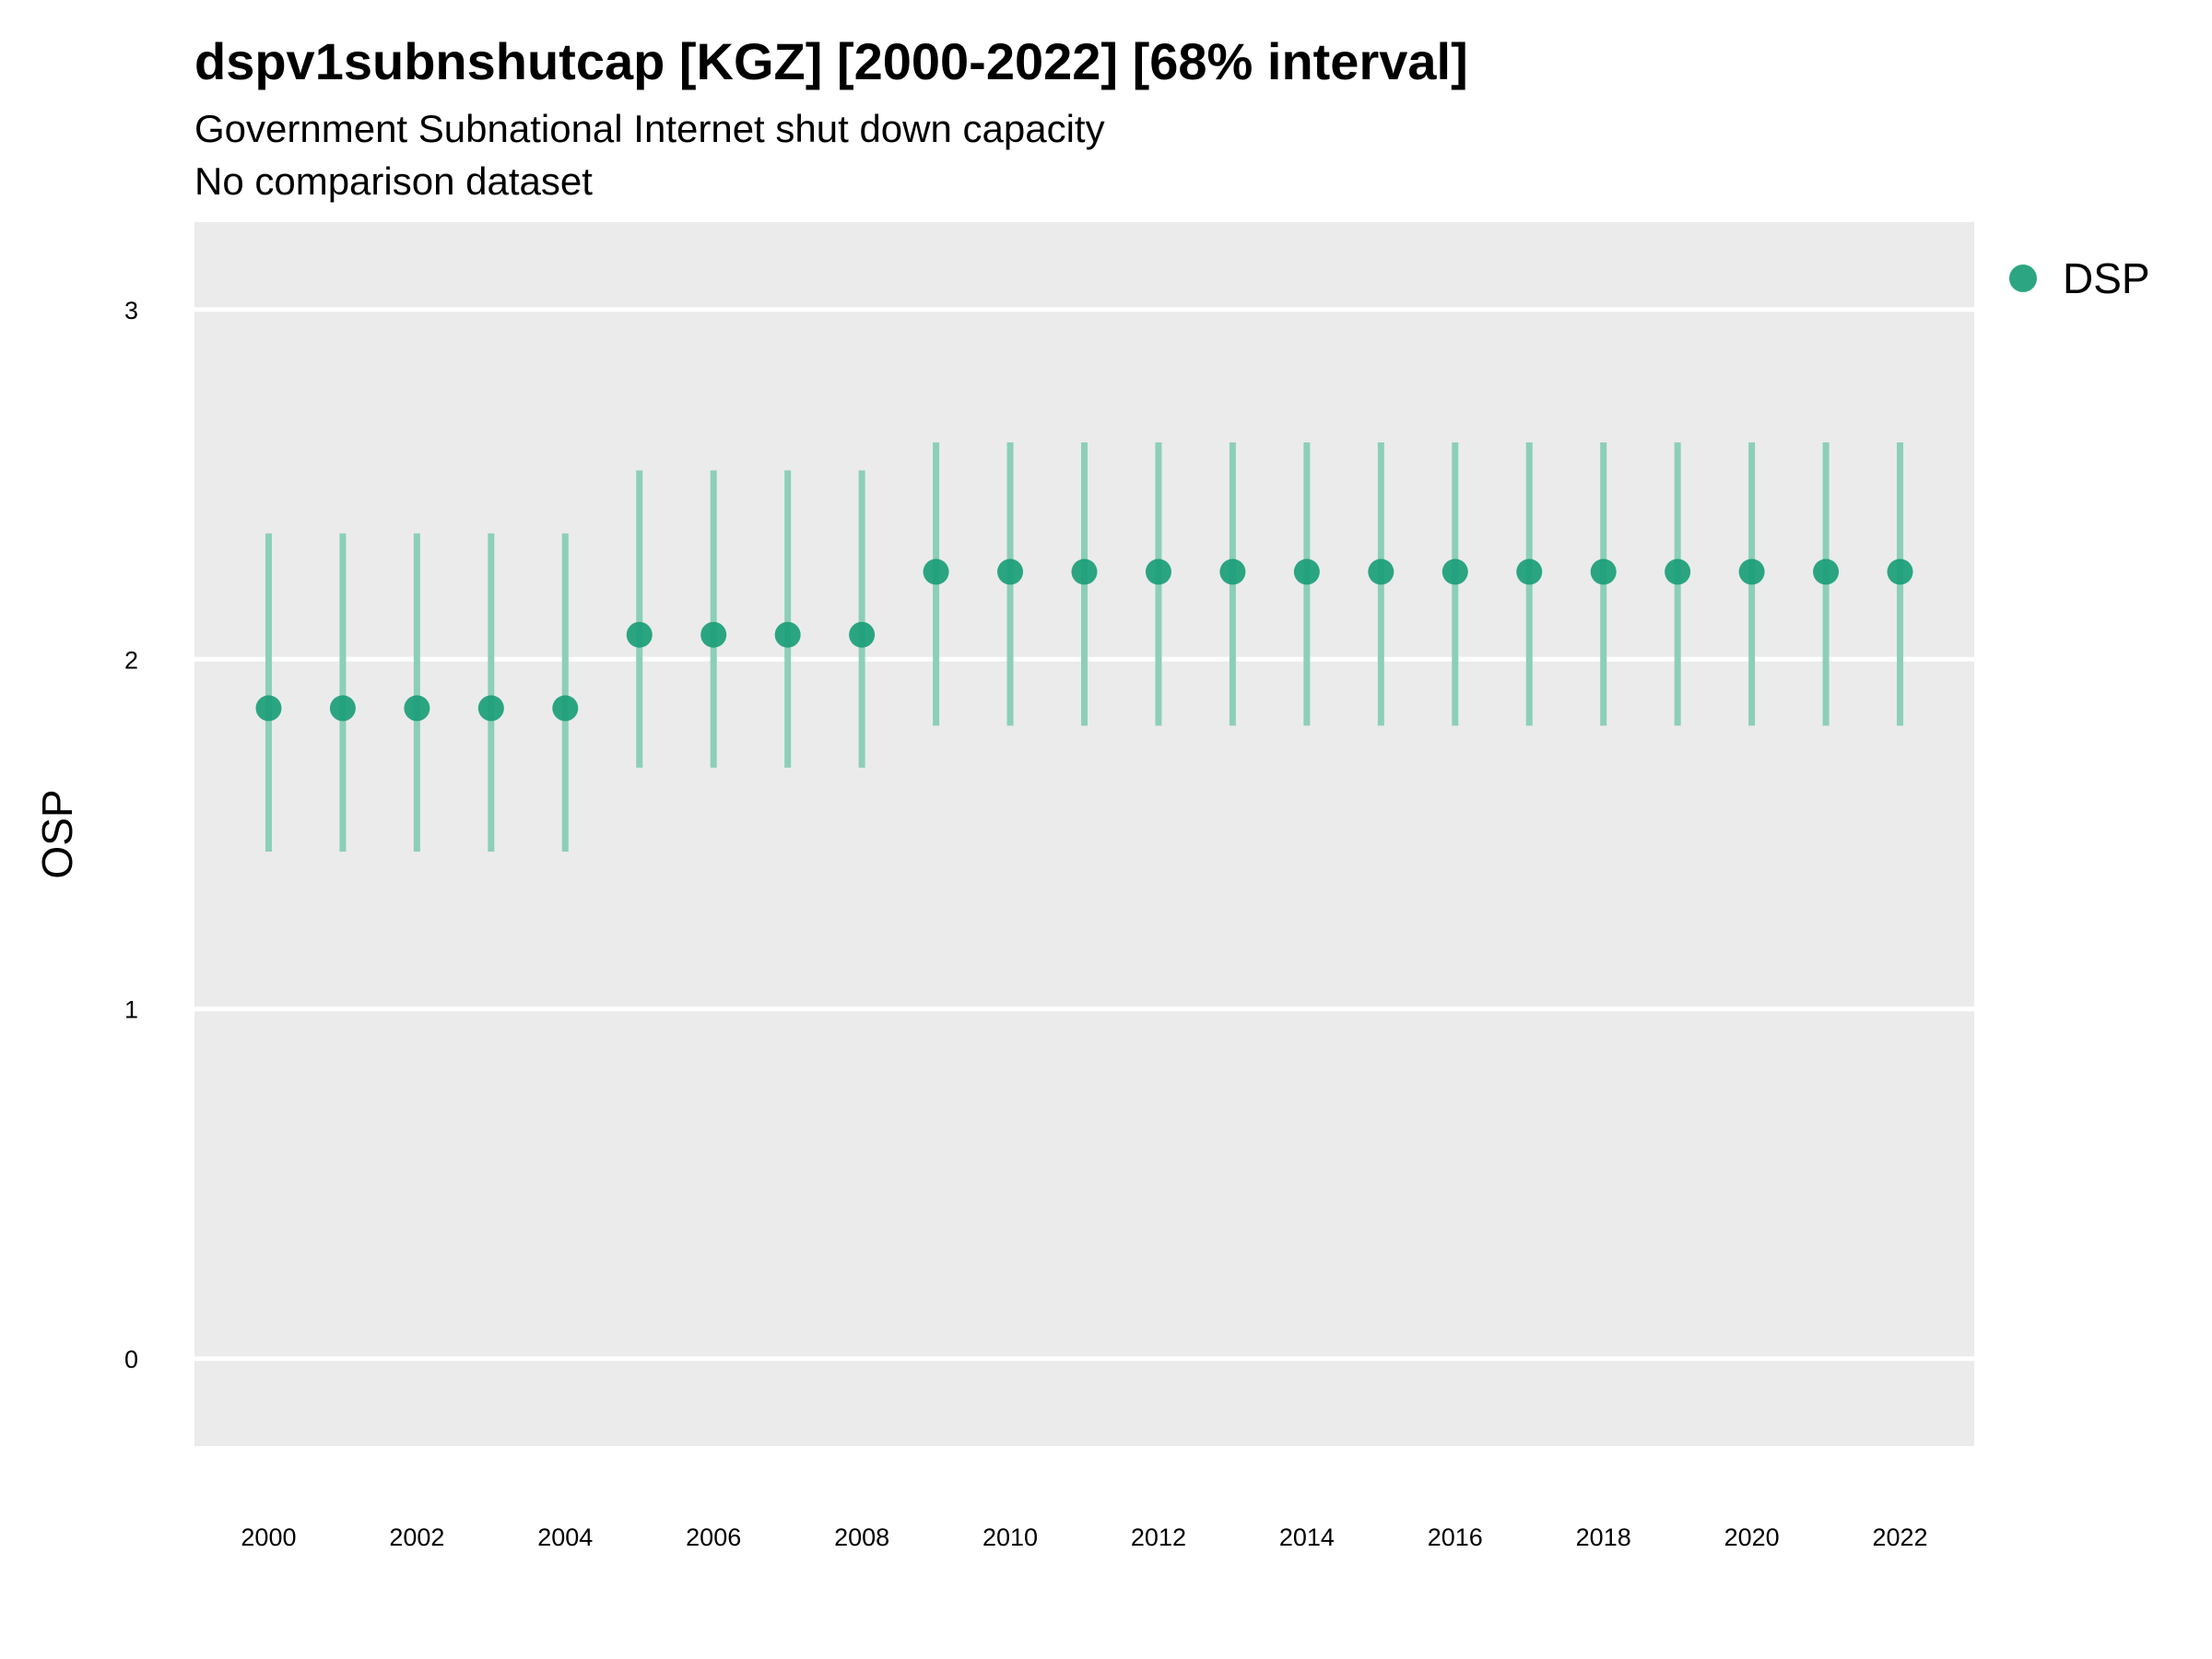 Image resolution: width=2212 pixels, height=1659 pixels. I want to click on legend-key-dsp, so click(2023, 278).